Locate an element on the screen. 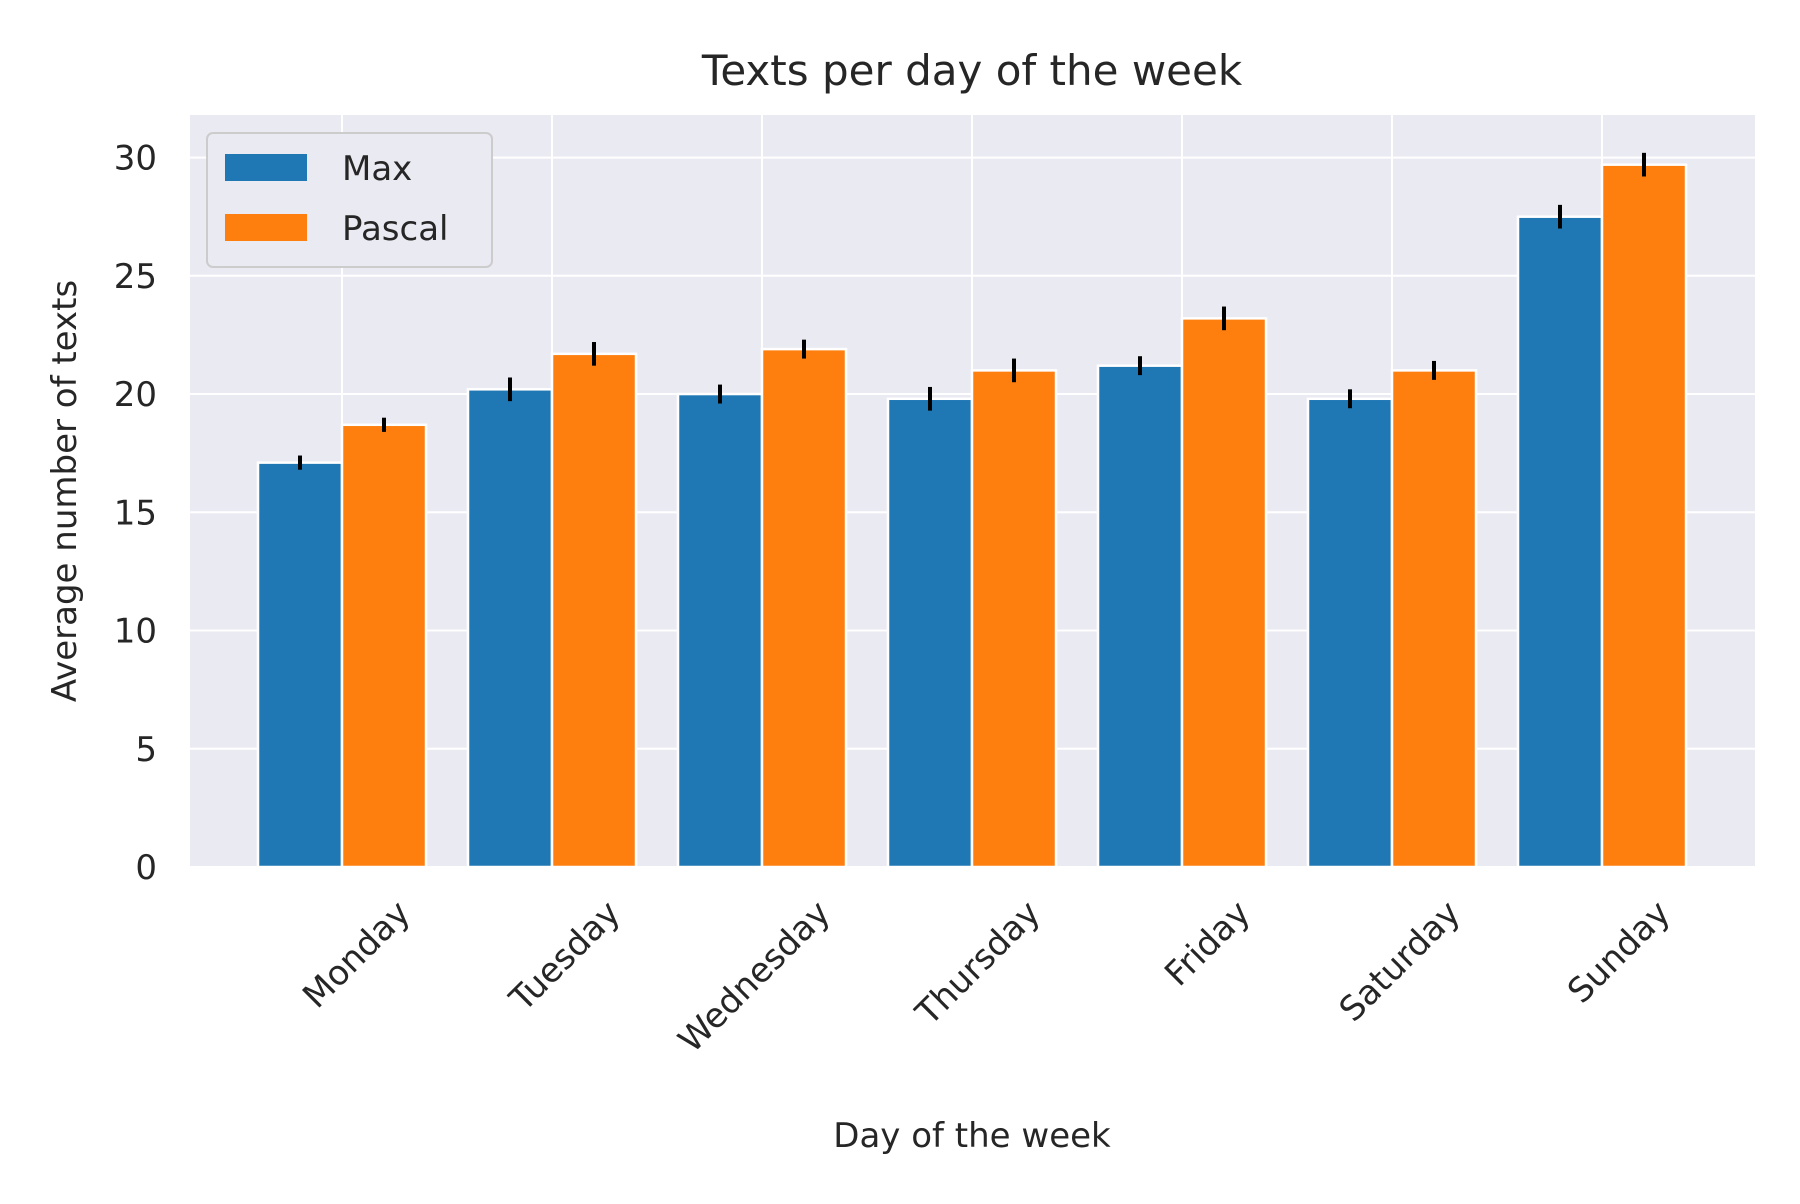  y-axis-label: Average number of texts is located at coordinates (65, 491).